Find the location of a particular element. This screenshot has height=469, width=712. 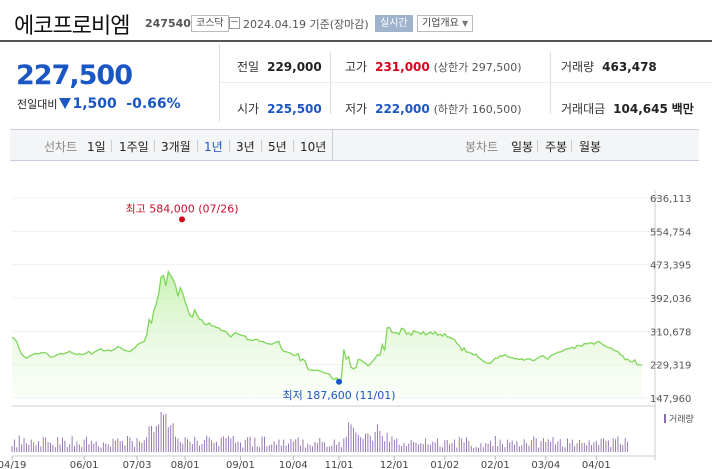

y-tick-label: 147,960 is located at coordinates (670, 399).